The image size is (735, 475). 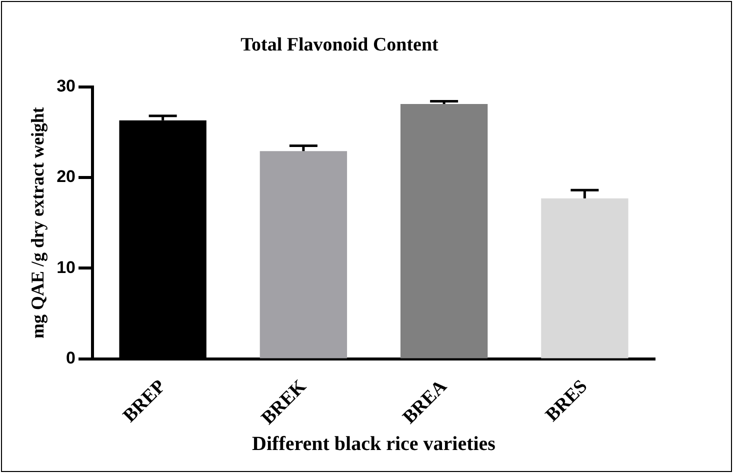 What do you see at coordinates (71, 358) in the screenshot?
I see `y-tick-label: 0` at bounding box center [71, 358].